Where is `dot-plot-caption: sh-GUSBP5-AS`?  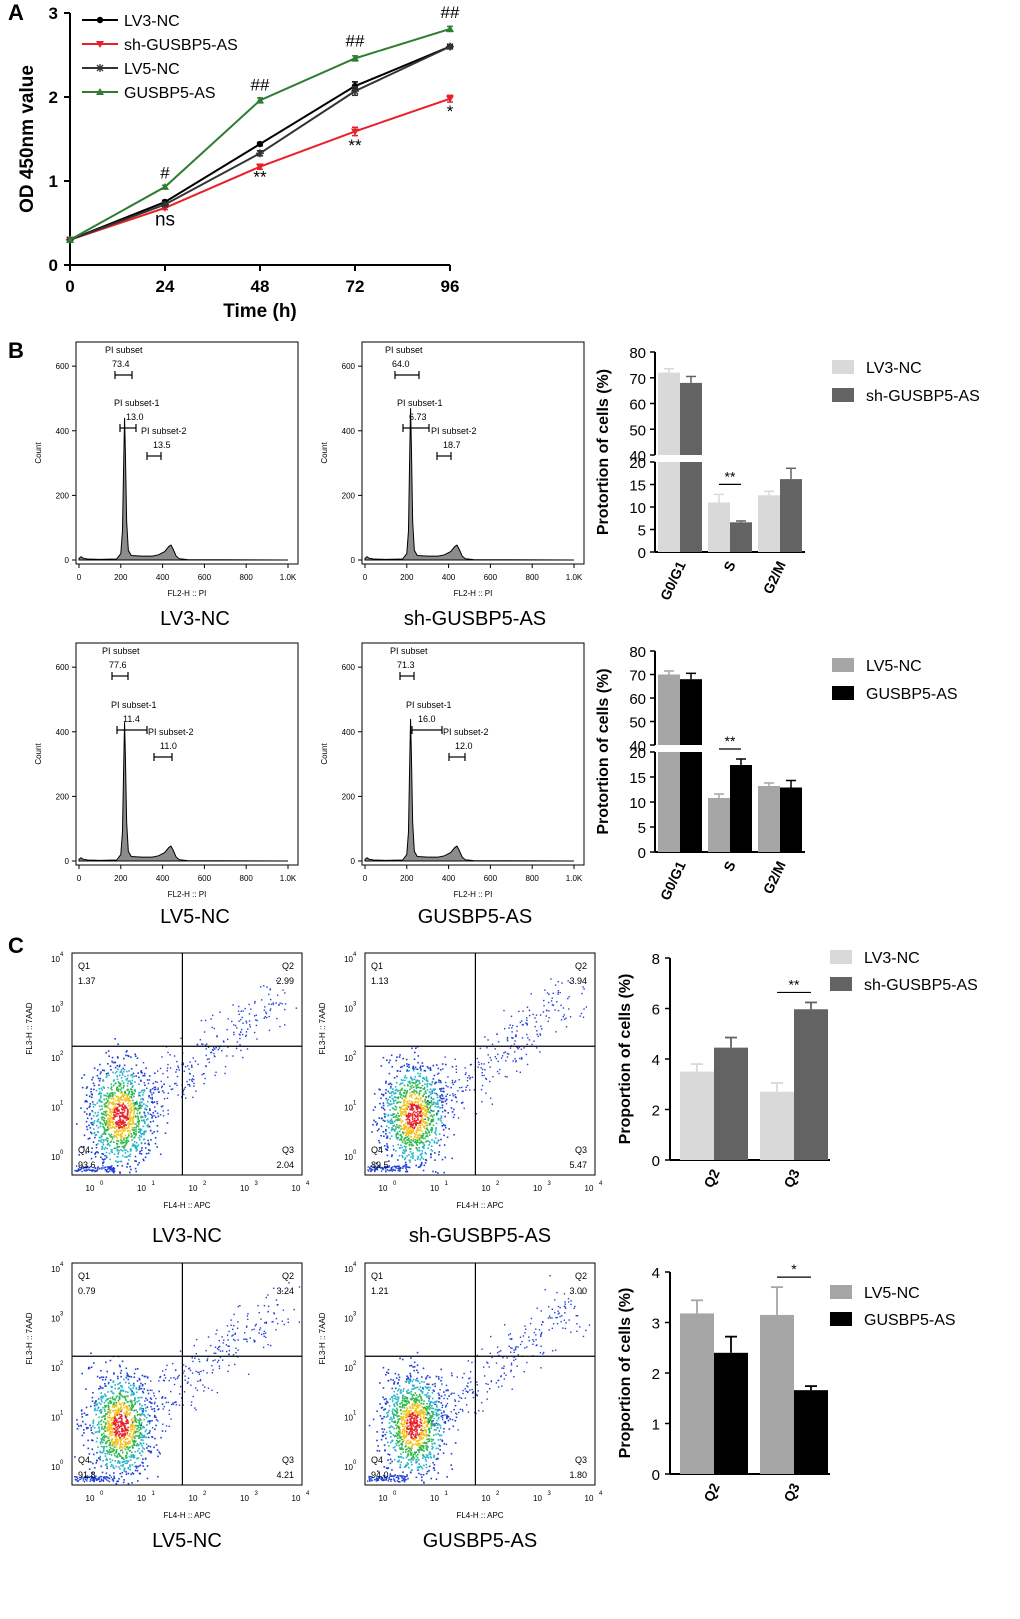 dot-plot-caption: sh-GUSBP5-AS is located at coordinates (480, 1236).